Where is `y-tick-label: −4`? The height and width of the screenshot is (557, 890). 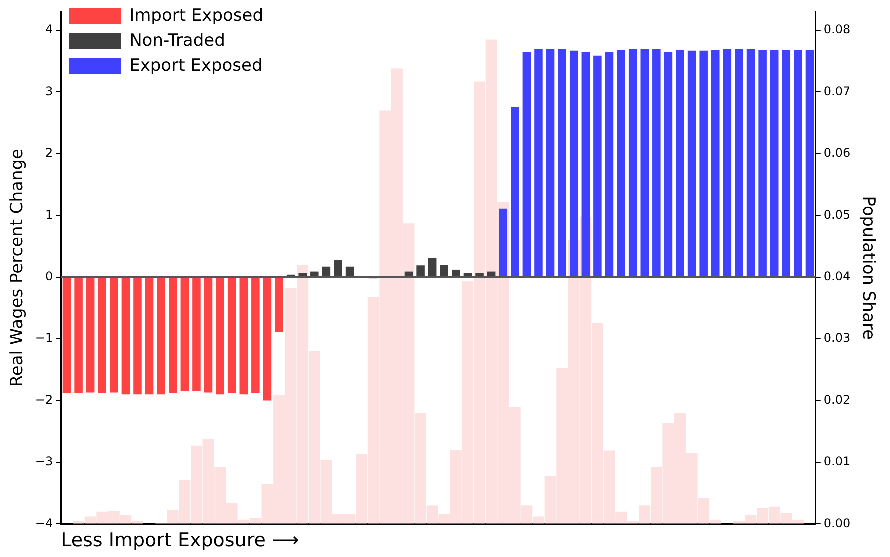 y-tick-label: −4 is located at coordinates (44, 523).